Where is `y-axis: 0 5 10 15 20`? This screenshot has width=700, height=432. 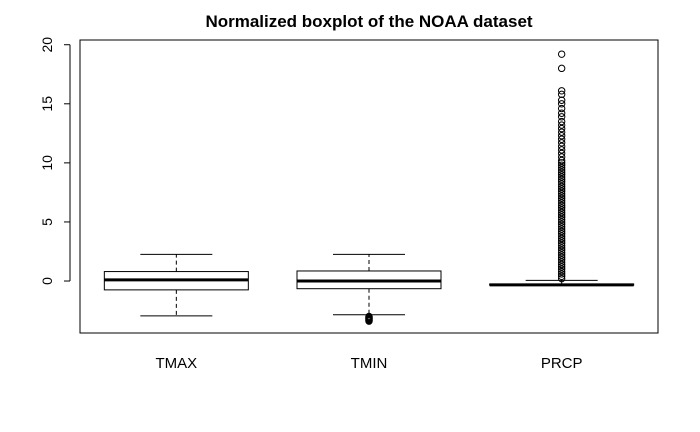
y-axis: 0 5 10 15 20 is located at coordinates (55, 161).